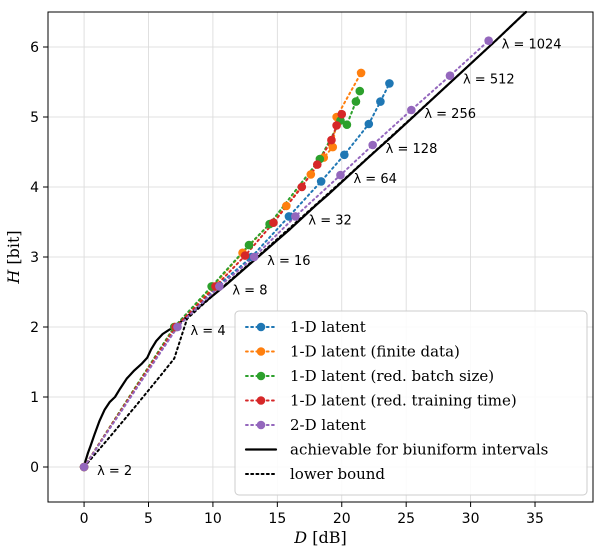  Describe the element at coordinates (342, 519) in the screenshot. I see `x-tick-label: 20` at that location.